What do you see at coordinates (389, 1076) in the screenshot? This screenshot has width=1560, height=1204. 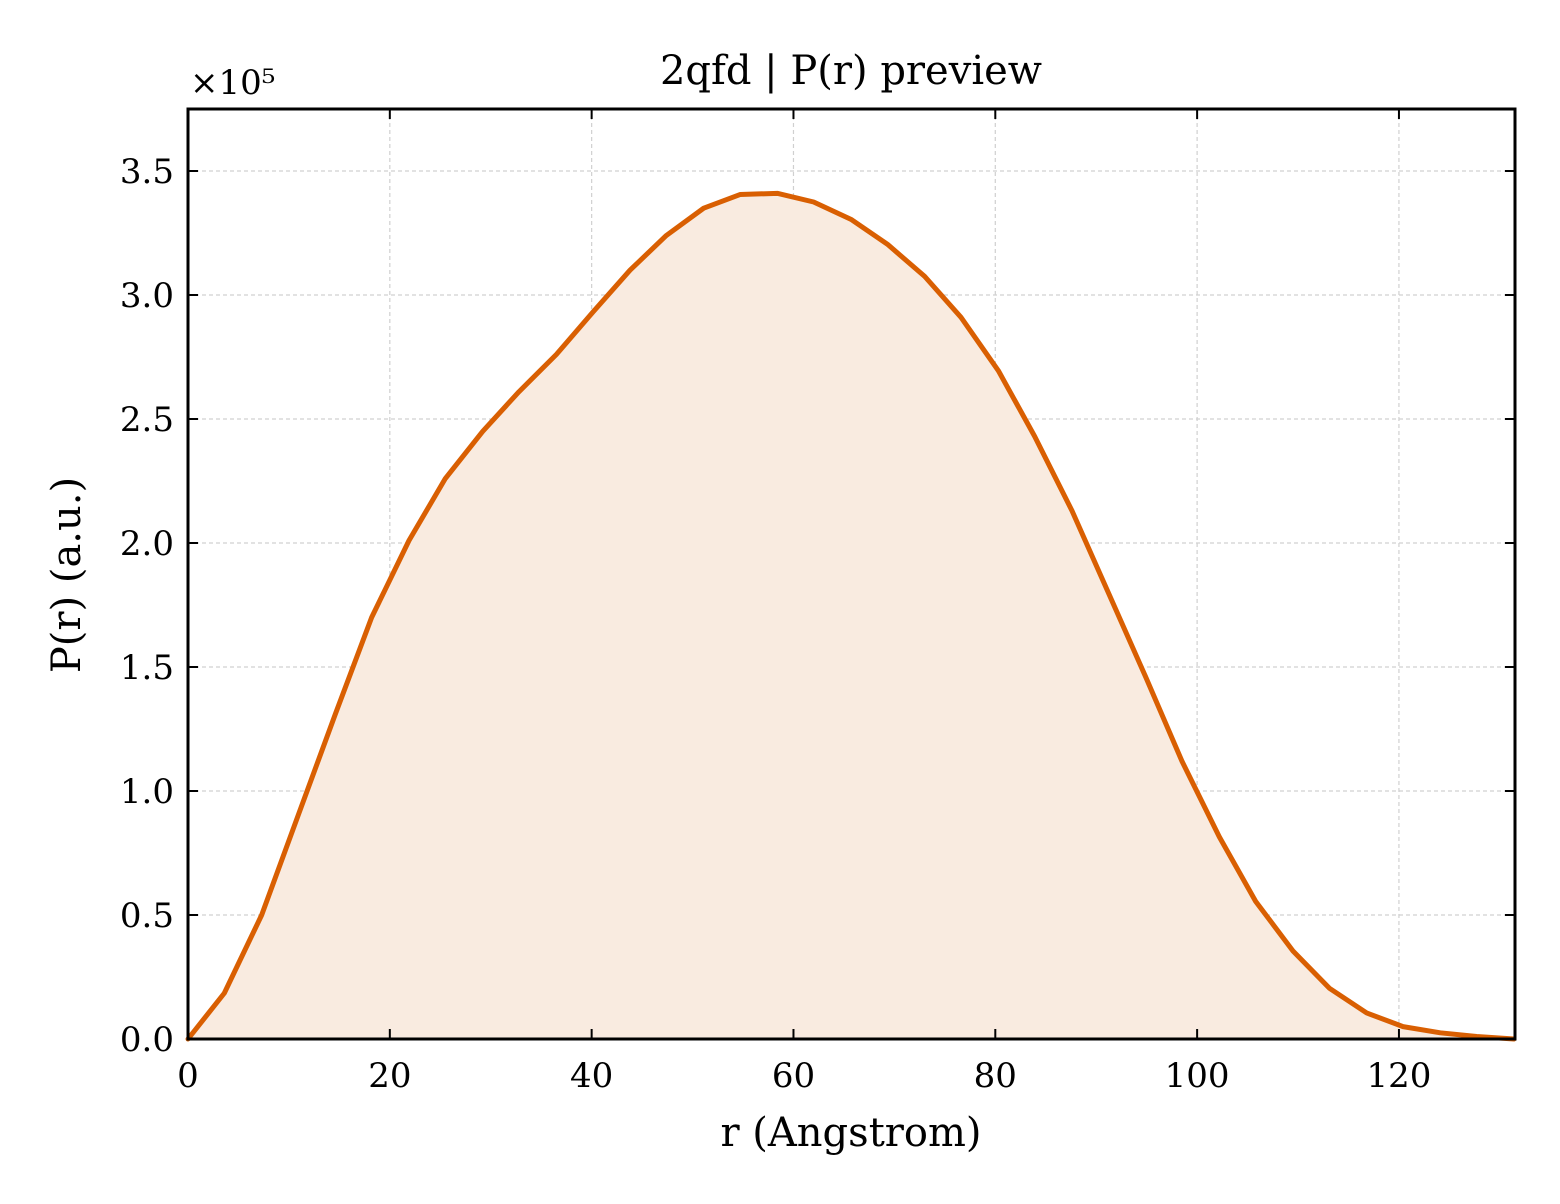 I see `x-tick-label-1: 20` at bounding box center [389, 1076].